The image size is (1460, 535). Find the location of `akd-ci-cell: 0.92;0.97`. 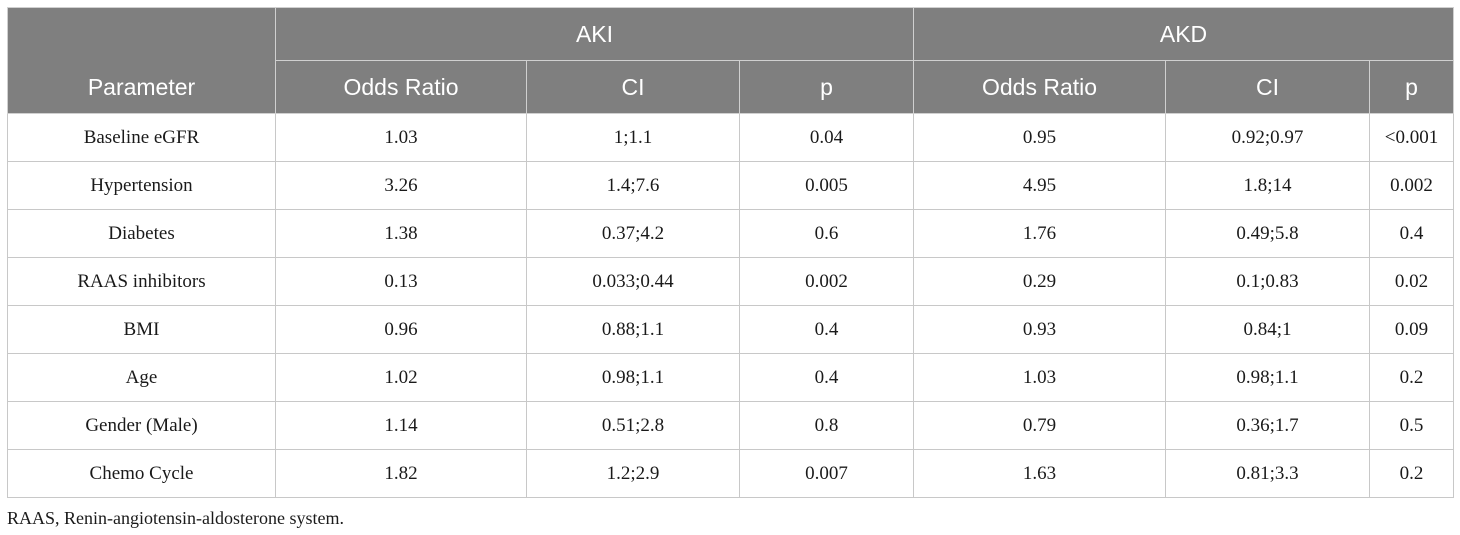

akd-ci-cell: 0.92;0.97 is located at coordinates (1268, 137).